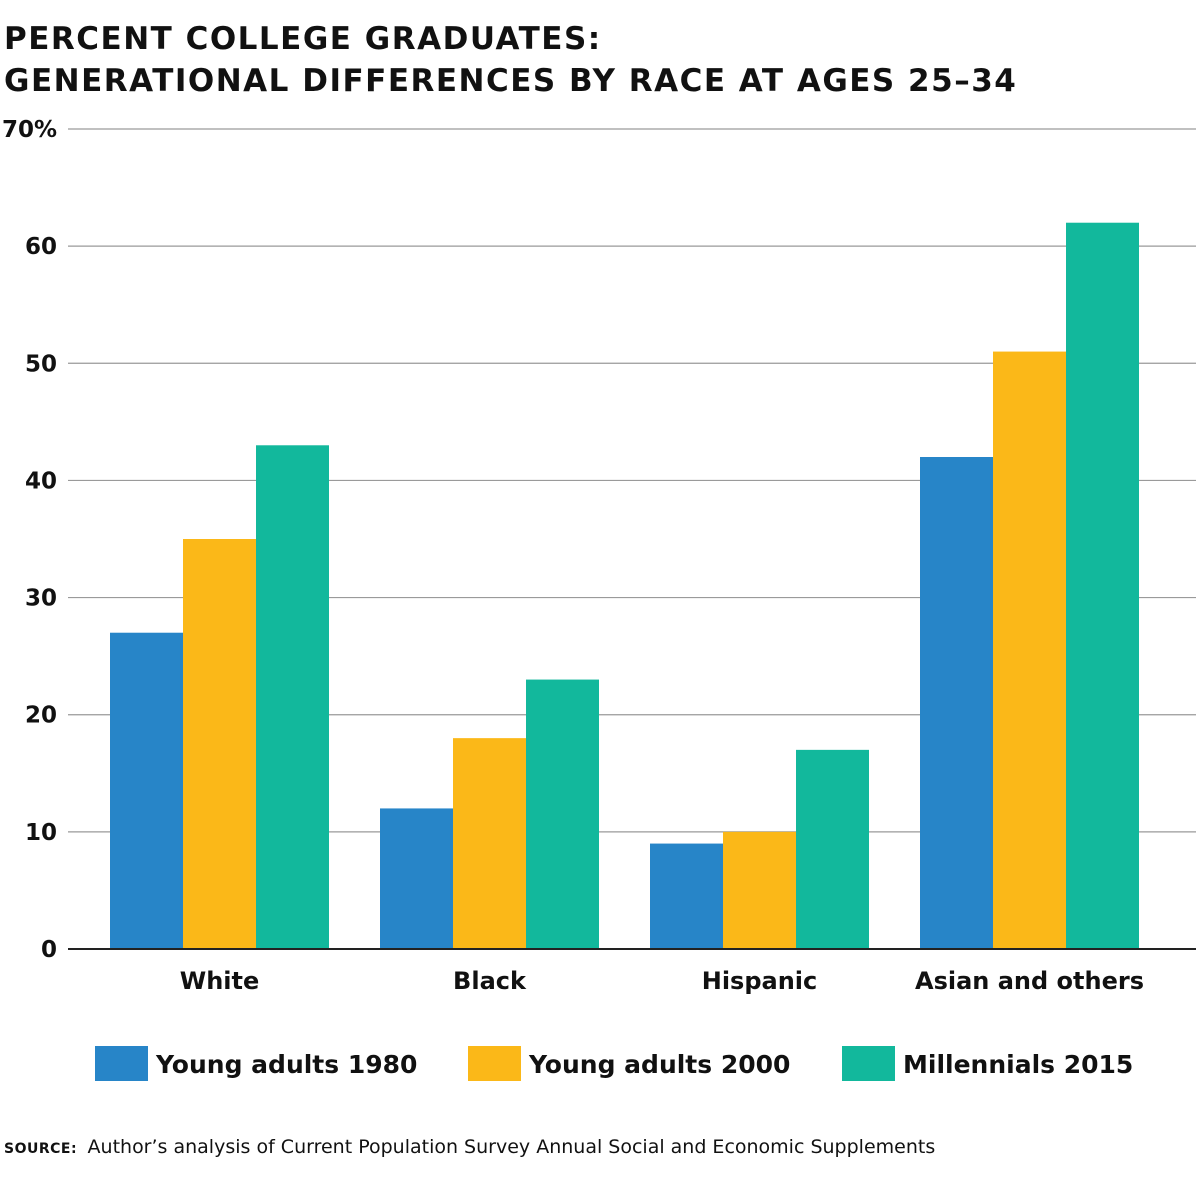  I want to click on y-tick-label: 70%, so click(29, 130).